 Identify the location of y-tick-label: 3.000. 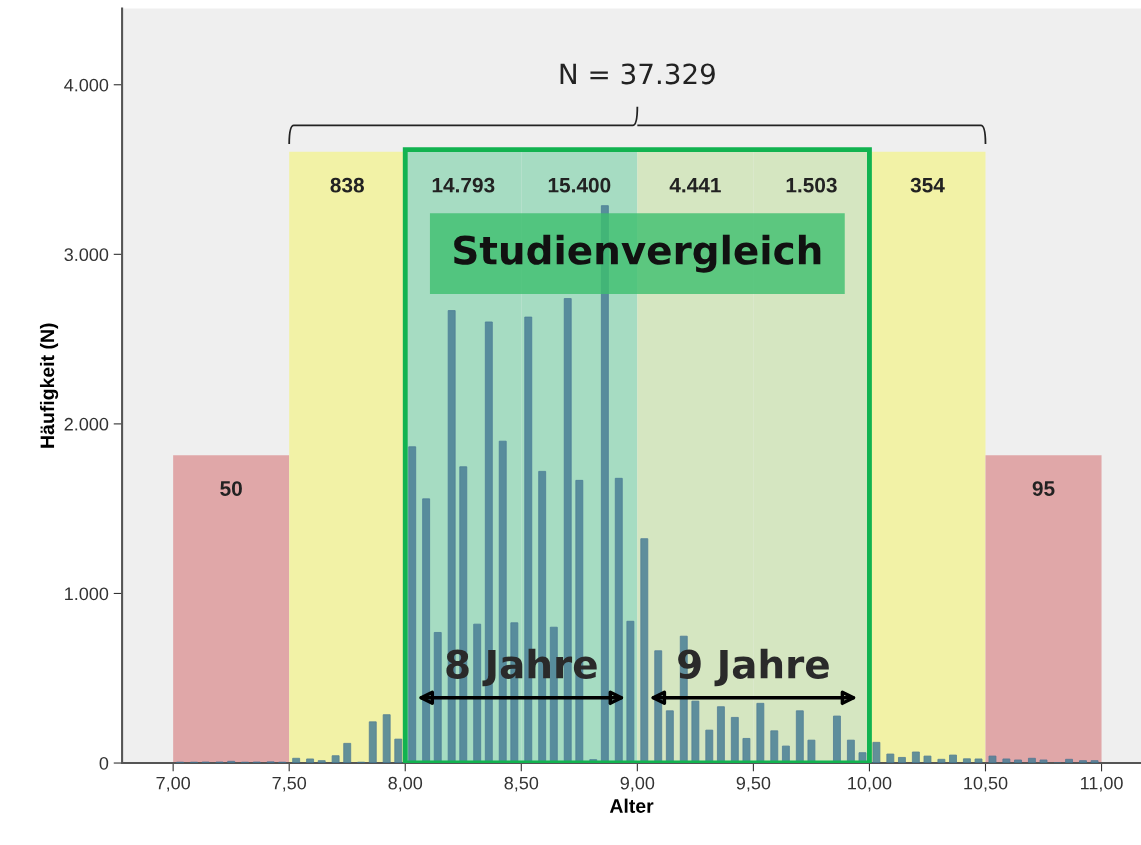
(86, 255).